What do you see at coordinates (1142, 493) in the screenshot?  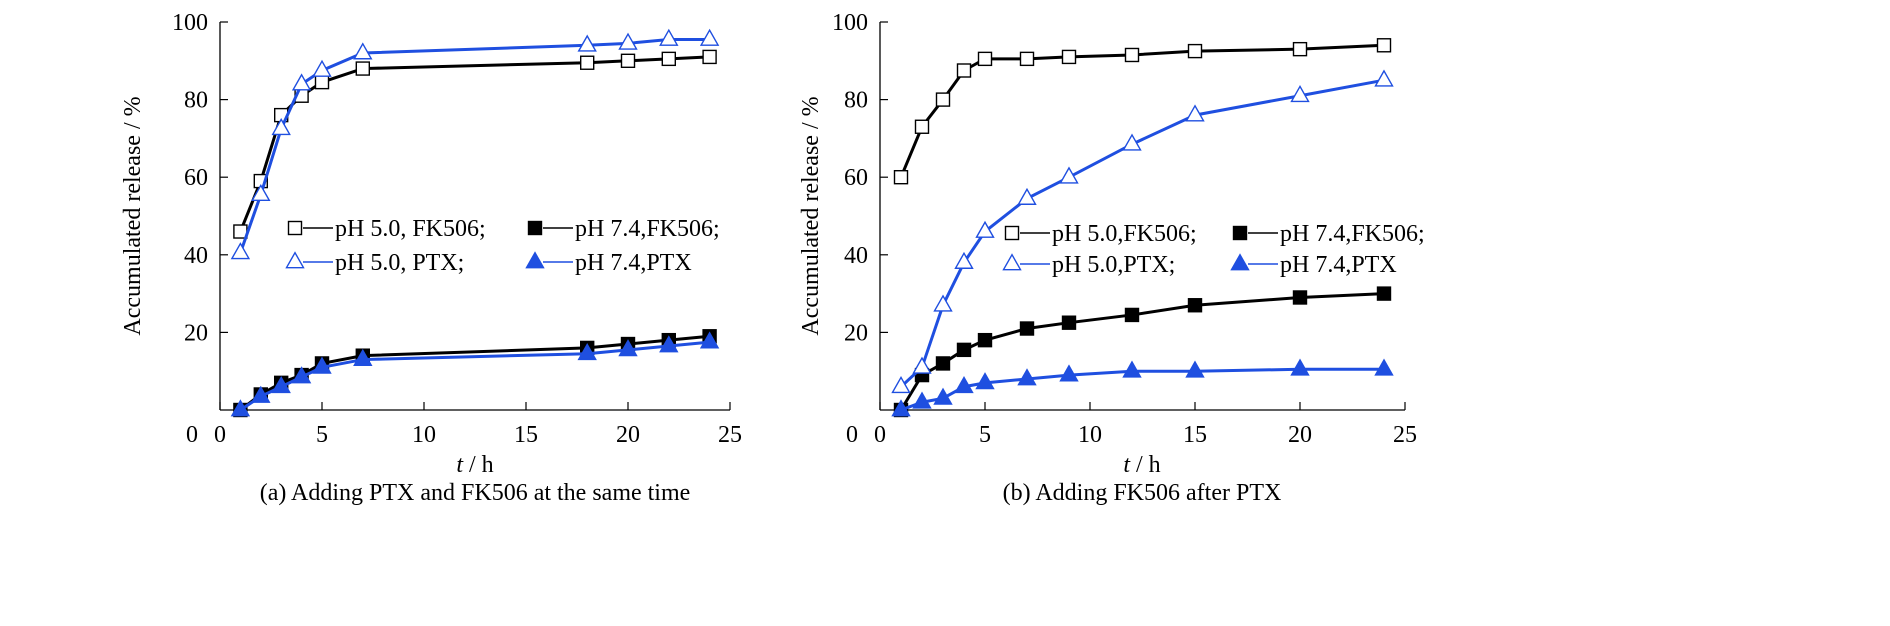 I see `chart-caption: (b) Adding FK506 after PTX` at bounding box center [1142, 493].